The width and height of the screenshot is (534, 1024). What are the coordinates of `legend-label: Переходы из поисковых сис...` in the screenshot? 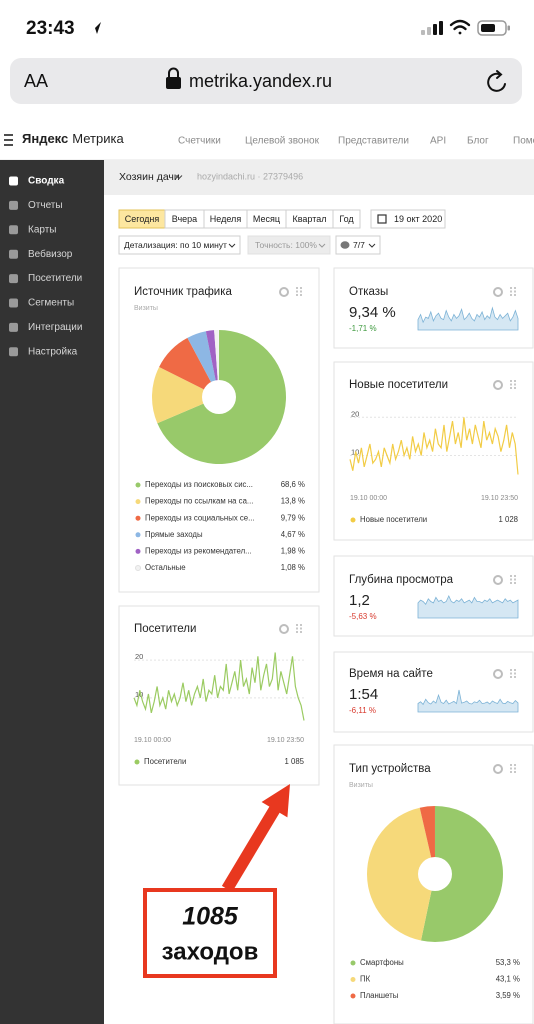 It's located at (199, 484).